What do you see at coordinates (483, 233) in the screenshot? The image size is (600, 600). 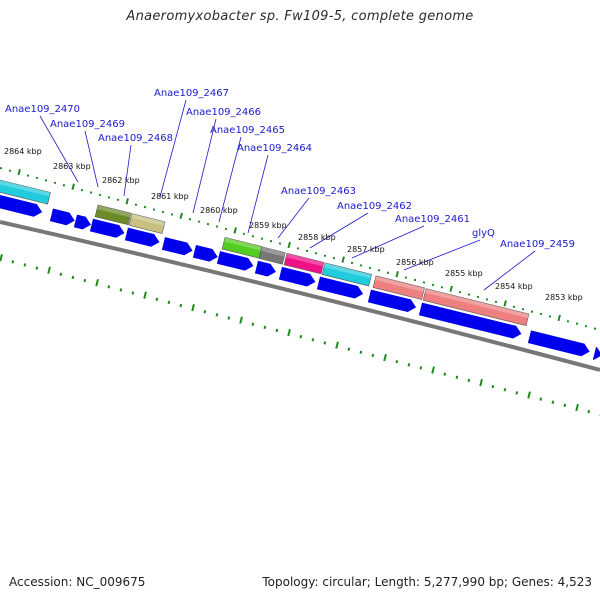 I see `gene-label: glyQ` at bounding box center [483, 233].